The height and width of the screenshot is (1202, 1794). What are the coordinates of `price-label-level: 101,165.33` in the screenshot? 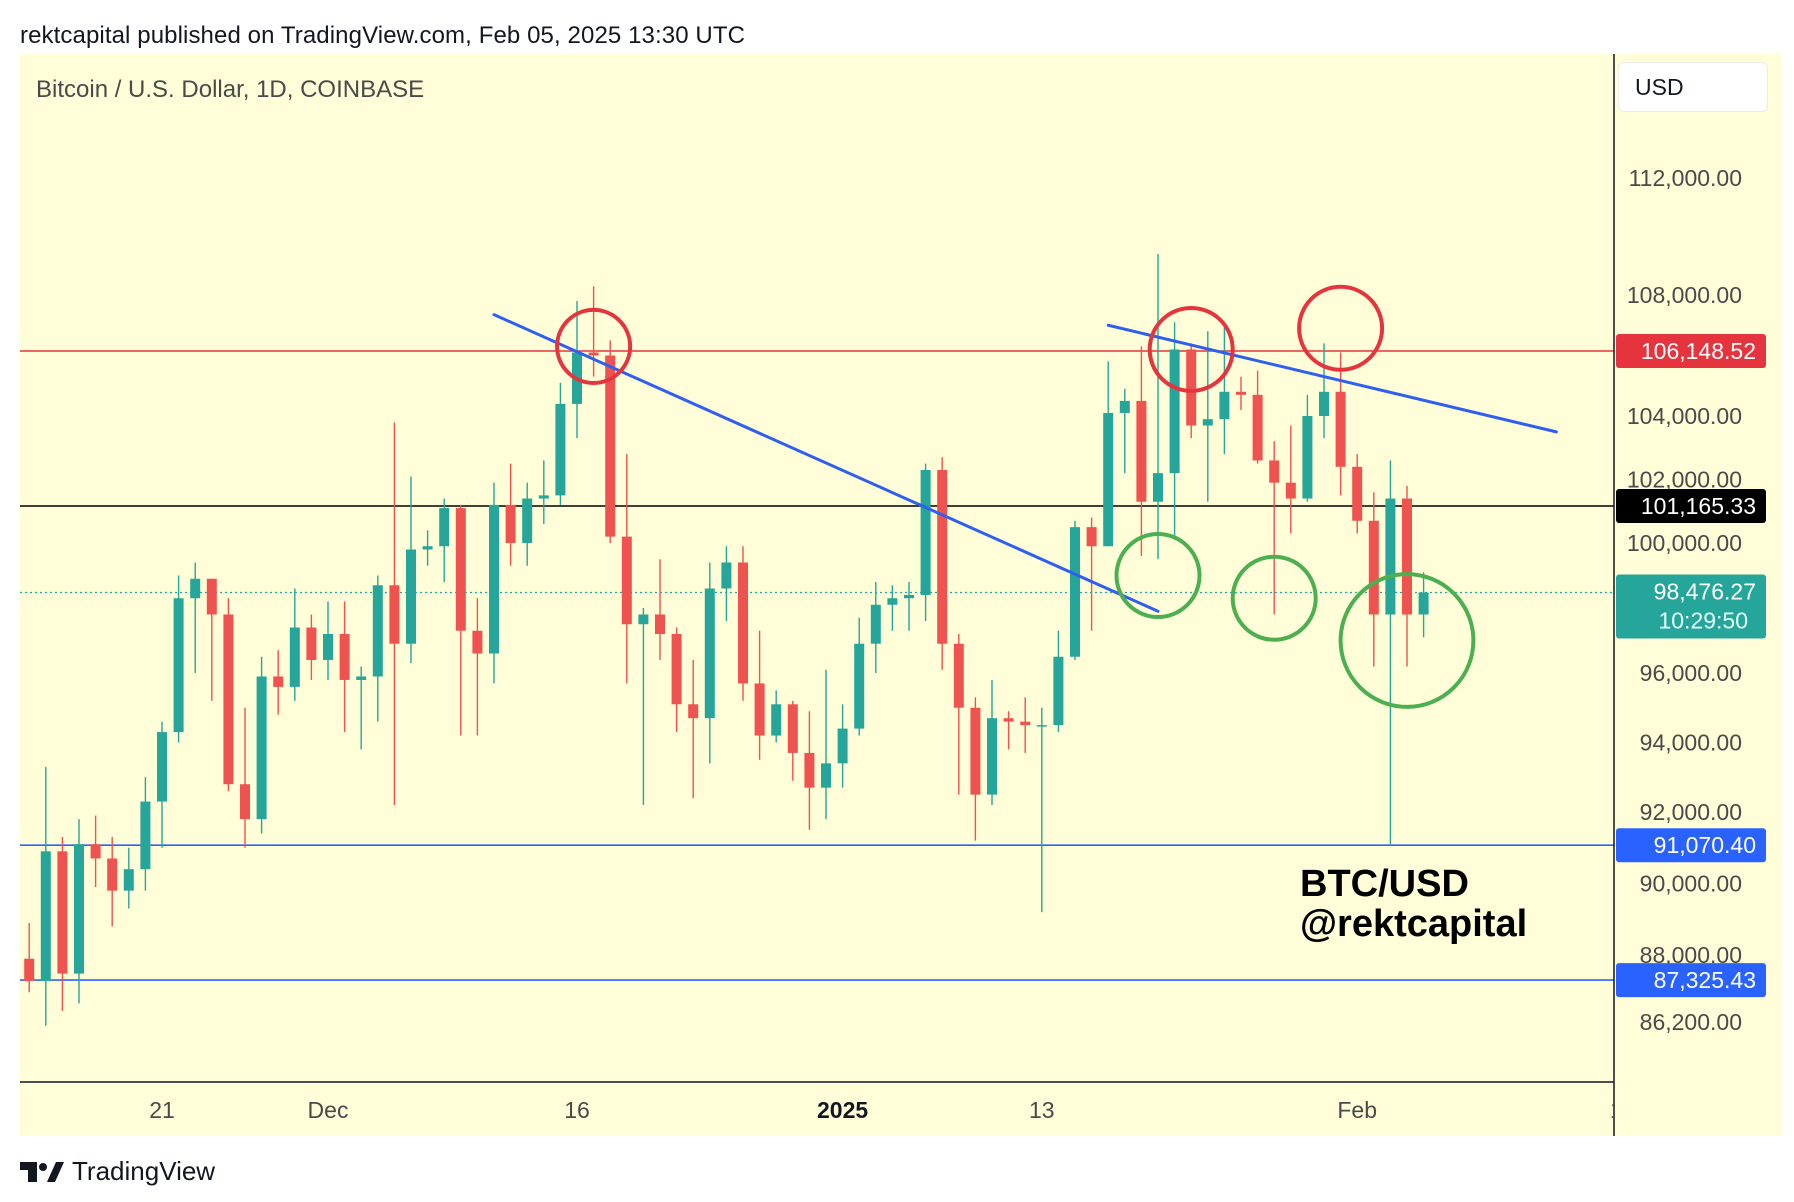 It's located at (1691, 506).